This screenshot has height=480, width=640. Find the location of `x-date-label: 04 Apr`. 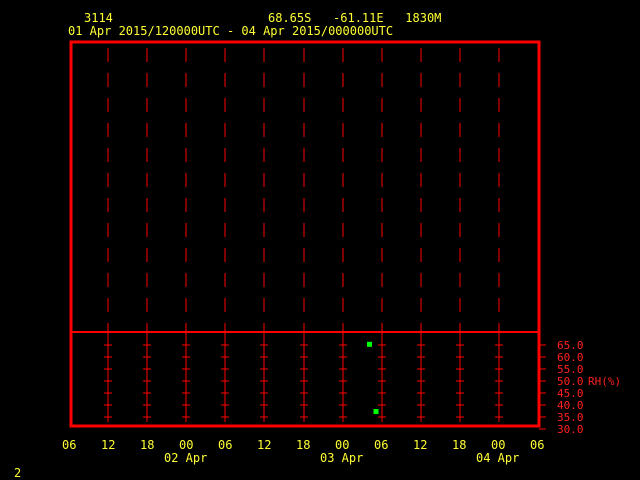

x-date-label: 04 Apr is located at coordinates (498, 458).